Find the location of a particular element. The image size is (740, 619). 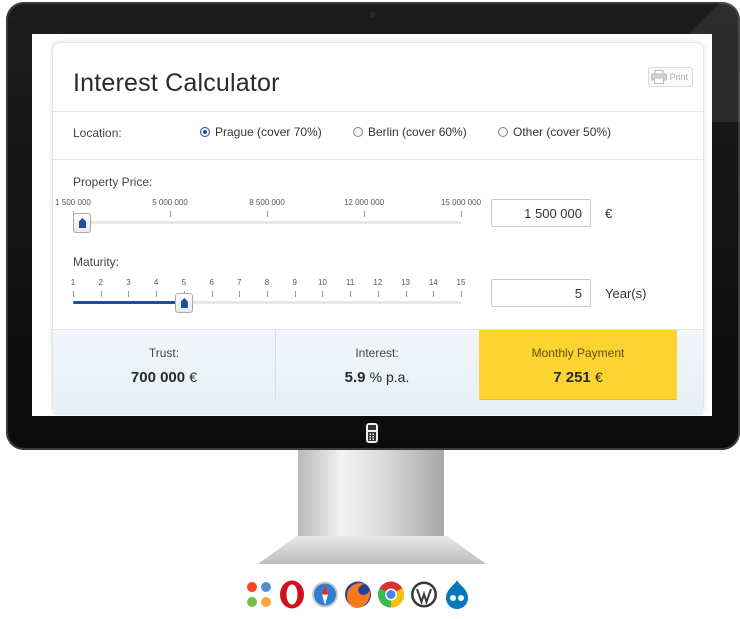

property-price-input is located at coordinates (541, 213).